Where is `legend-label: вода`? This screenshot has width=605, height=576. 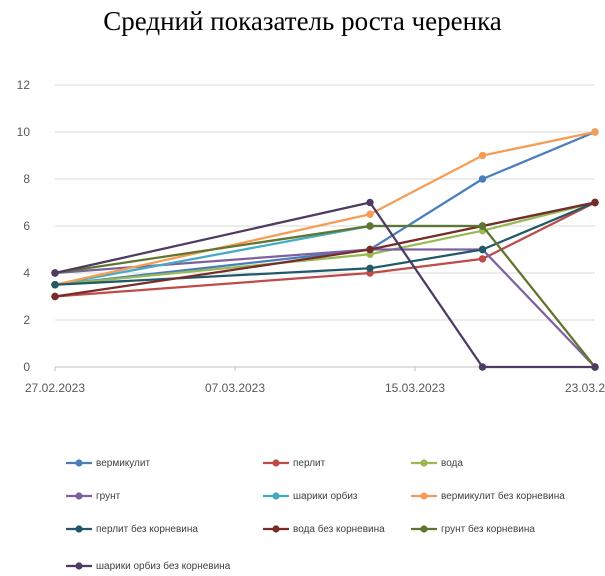 legend-label: вода is located at coordinates (452, 463).